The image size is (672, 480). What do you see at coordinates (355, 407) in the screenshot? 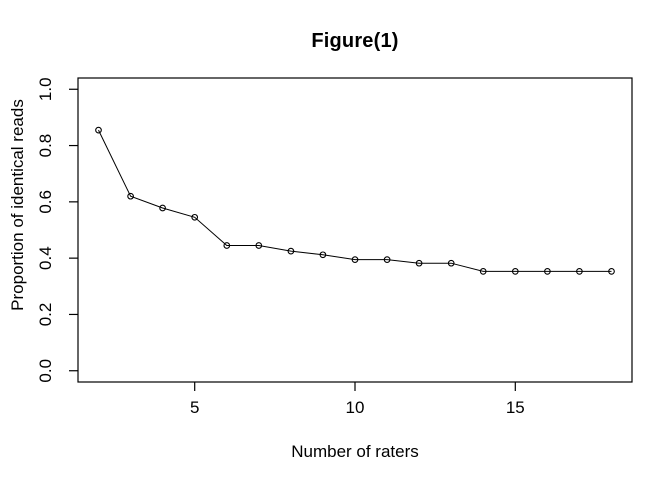
I see `x-axis-tick-label: 10` at bounding box center [355, 407].